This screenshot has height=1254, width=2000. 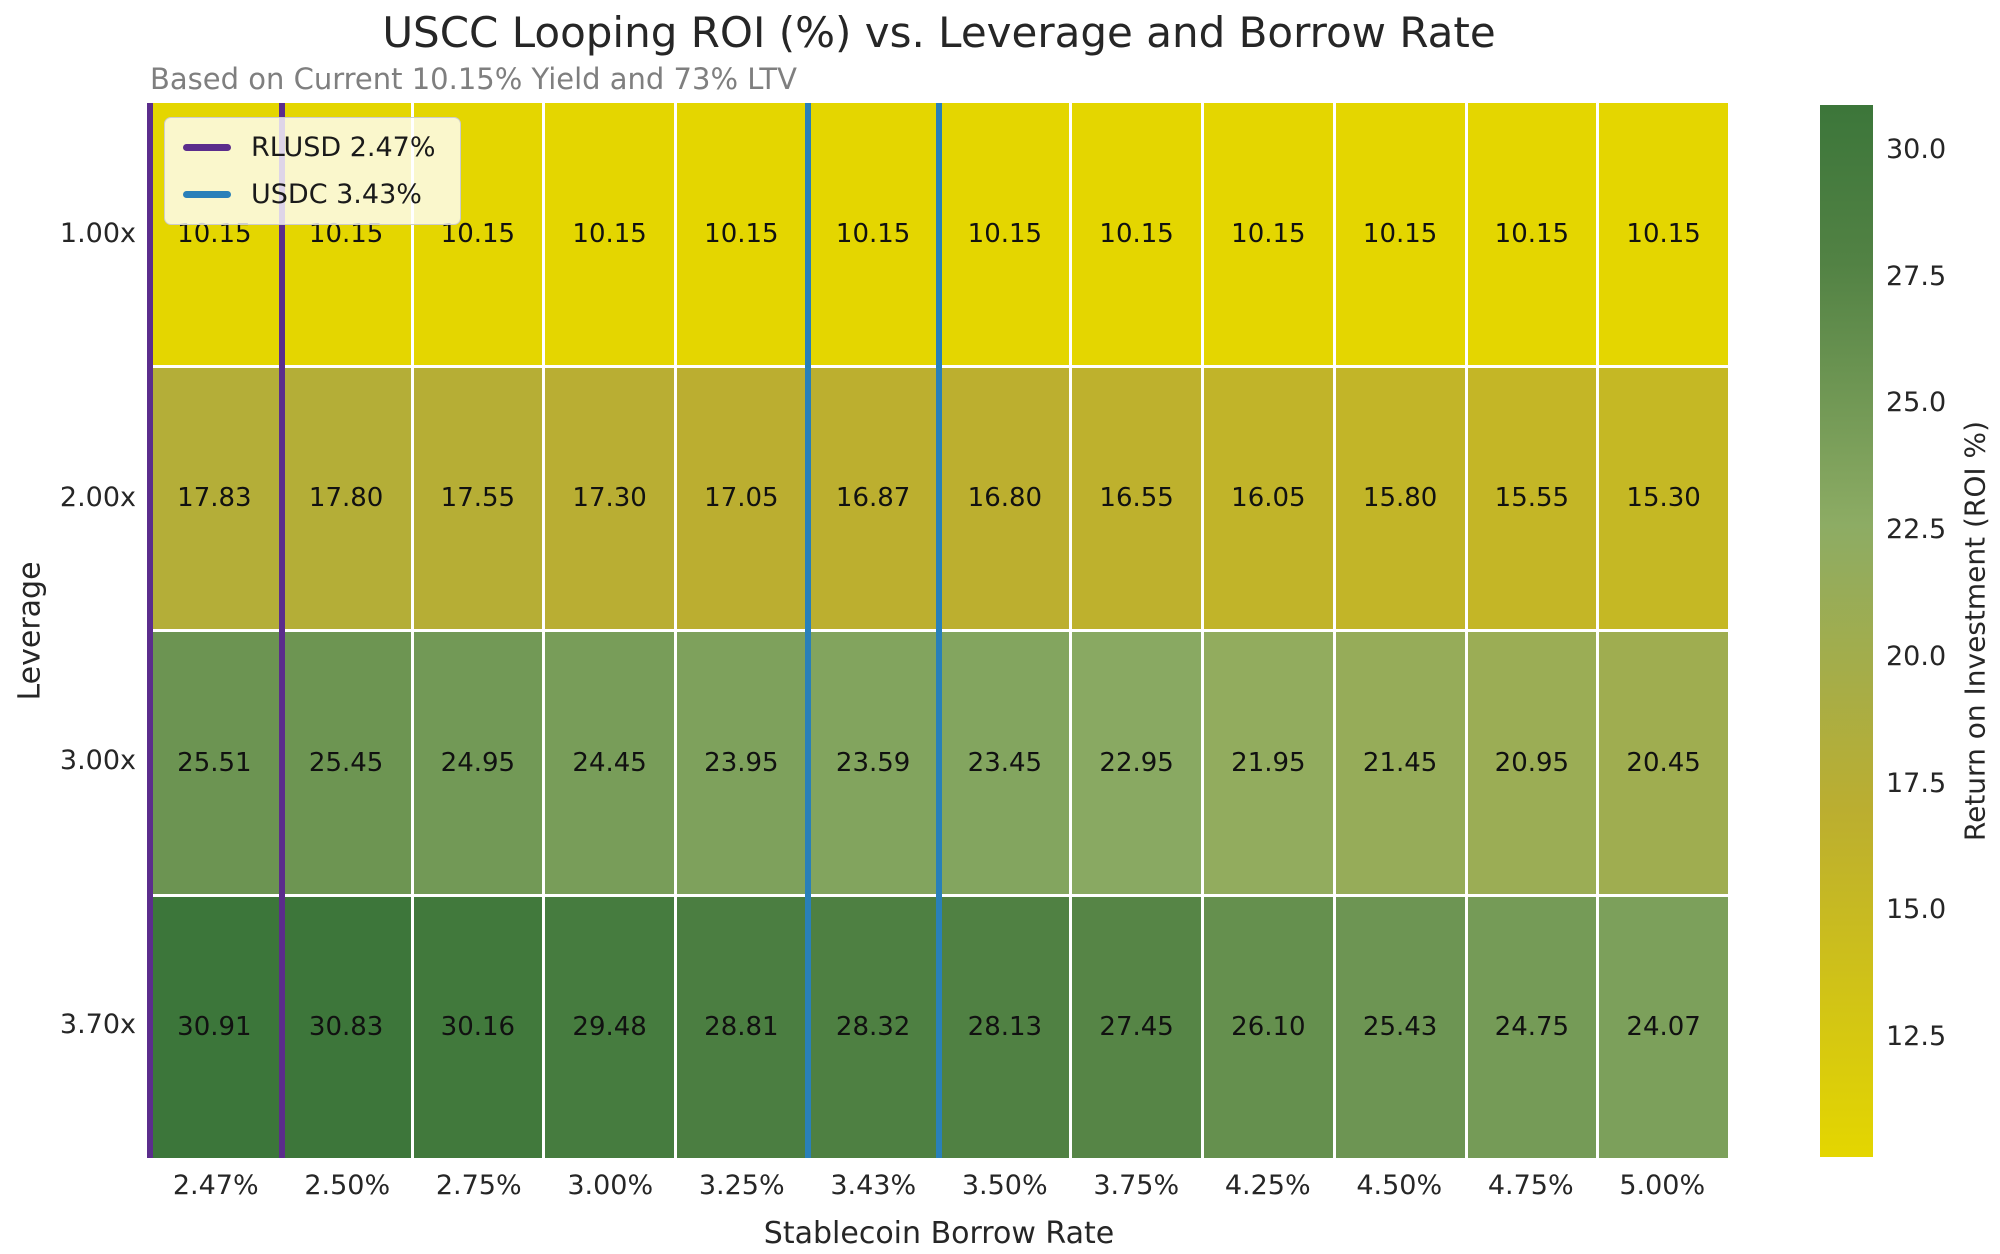 I want to click on heatmap-cell: 17.30, so click(x=609, y=498).